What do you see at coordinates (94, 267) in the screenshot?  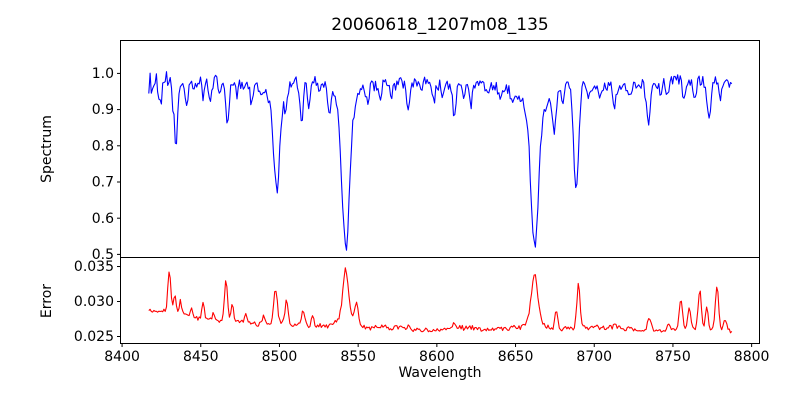 I see `y-tick-label: 0.035` at bounding box center [94, 267].